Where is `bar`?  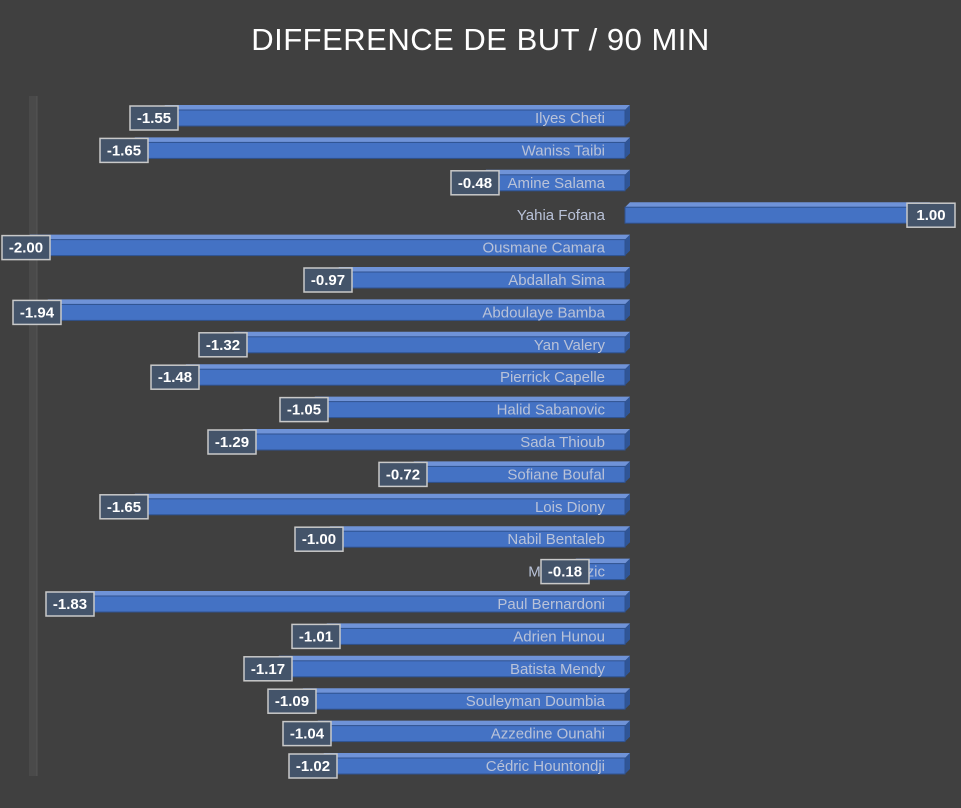 bar is located at coordinates (775, 215).